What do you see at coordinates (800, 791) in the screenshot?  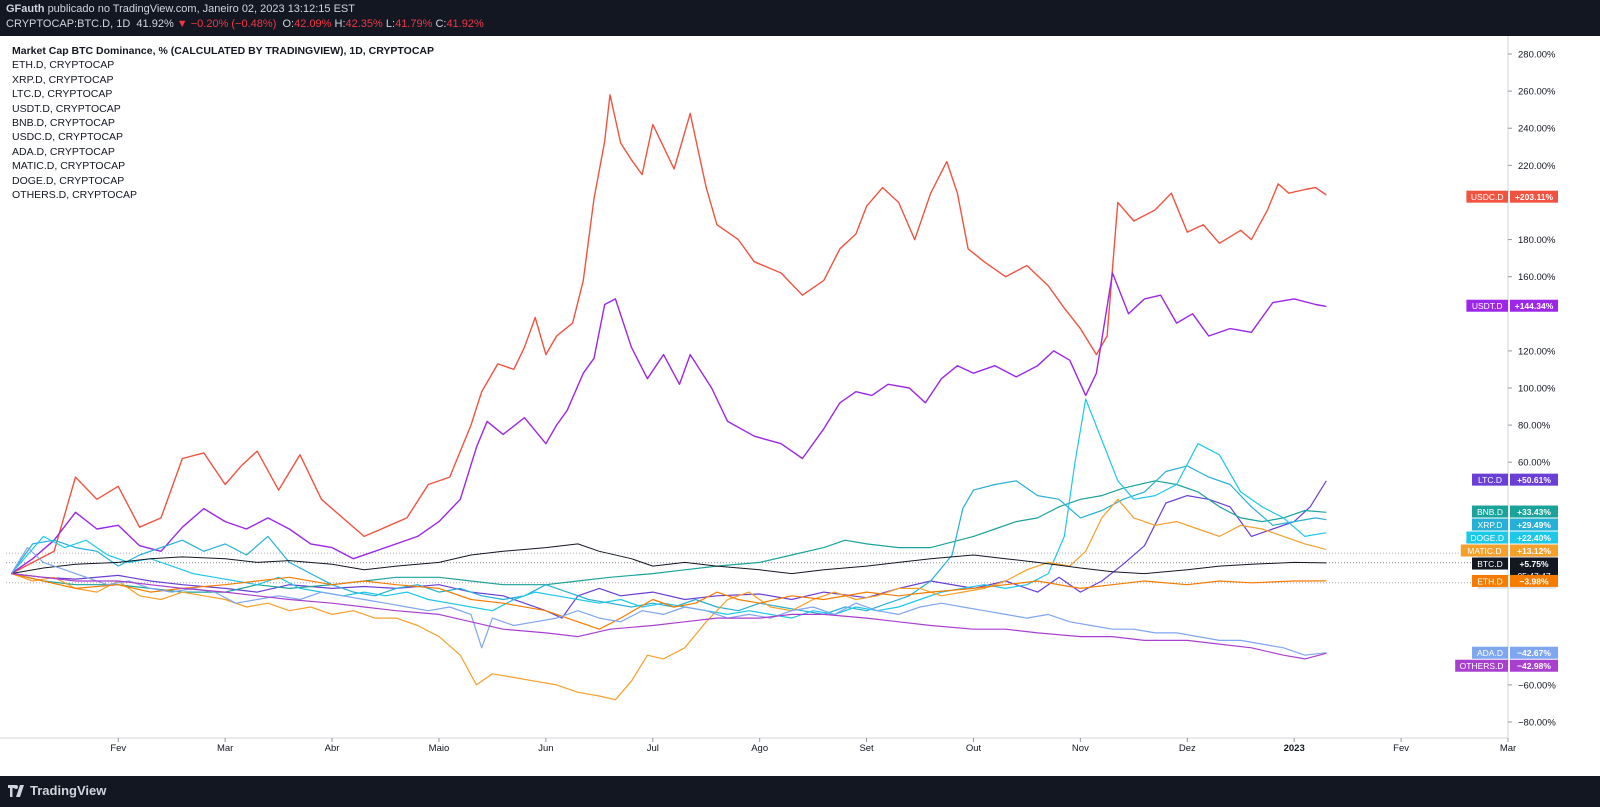 I see `footer-bar: TradingView` at bounding box center [800, 791].